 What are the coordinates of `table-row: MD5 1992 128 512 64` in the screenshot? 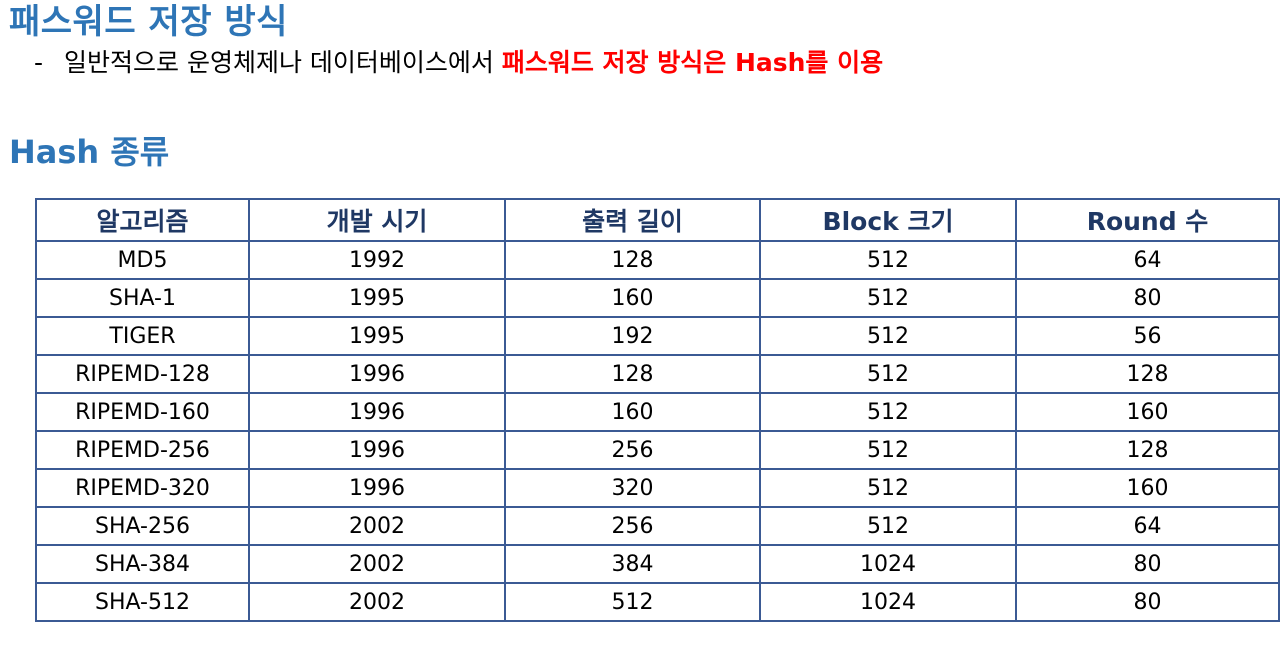 It's located at (657, 260).